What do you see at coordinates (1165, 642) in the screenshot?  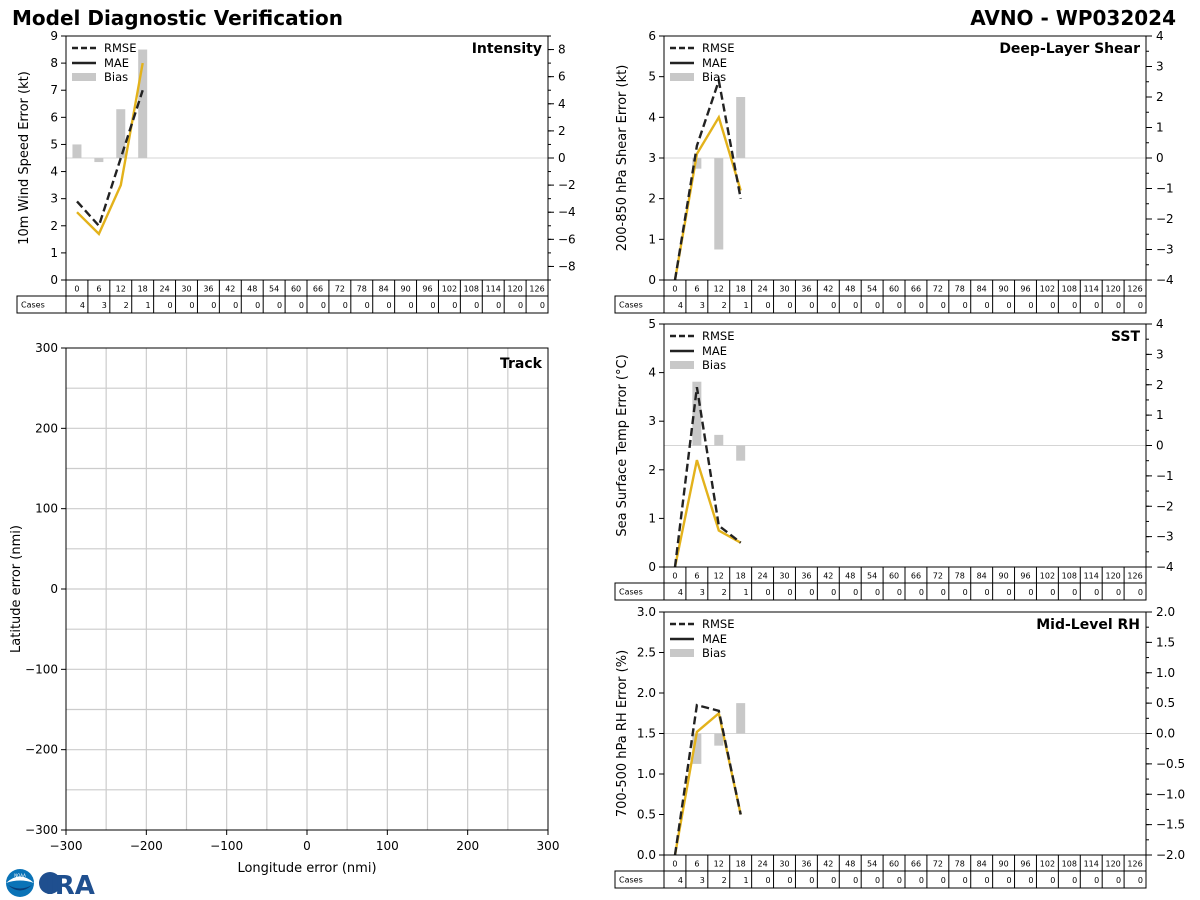 I see `y2-tick-label: 1.5` at bounding box center [1165, 642].